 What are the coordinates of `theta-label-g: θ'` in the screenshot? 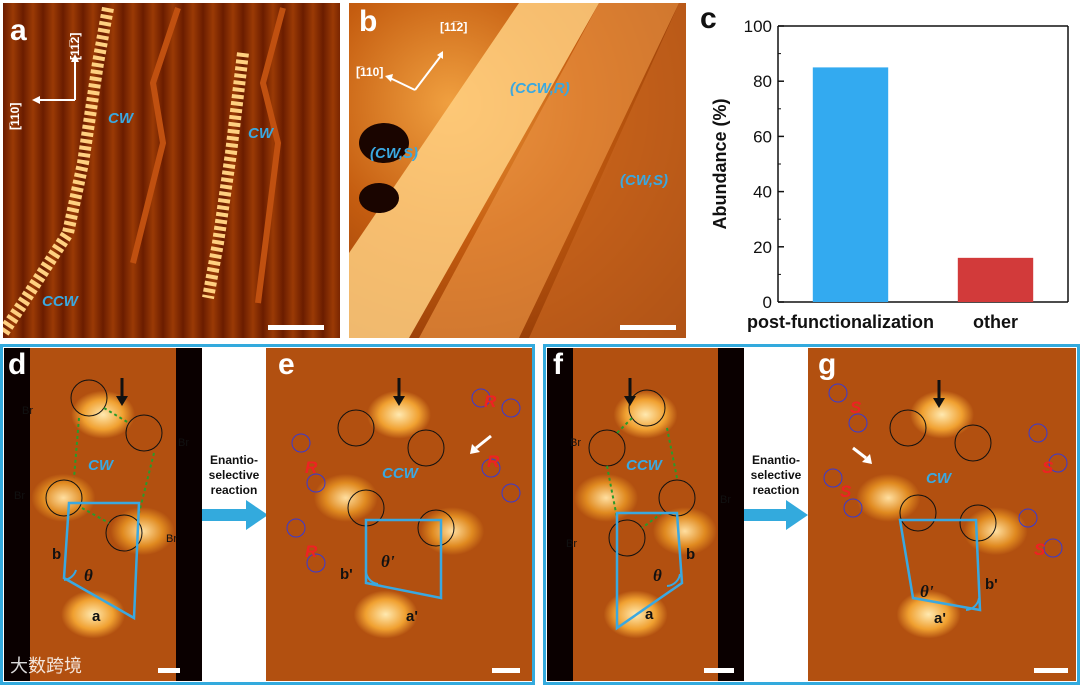 It's located at (927, 591).